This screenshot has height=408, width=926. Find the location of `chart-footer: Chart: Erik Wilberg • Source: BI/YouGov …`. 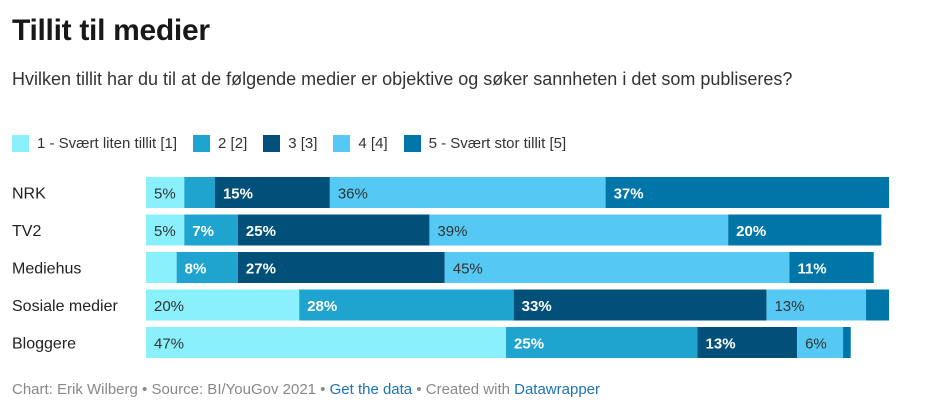

chart-footer: Chart: Erik Wilberg • Source: BI/YouGov … is located at coordinates (306, 389).